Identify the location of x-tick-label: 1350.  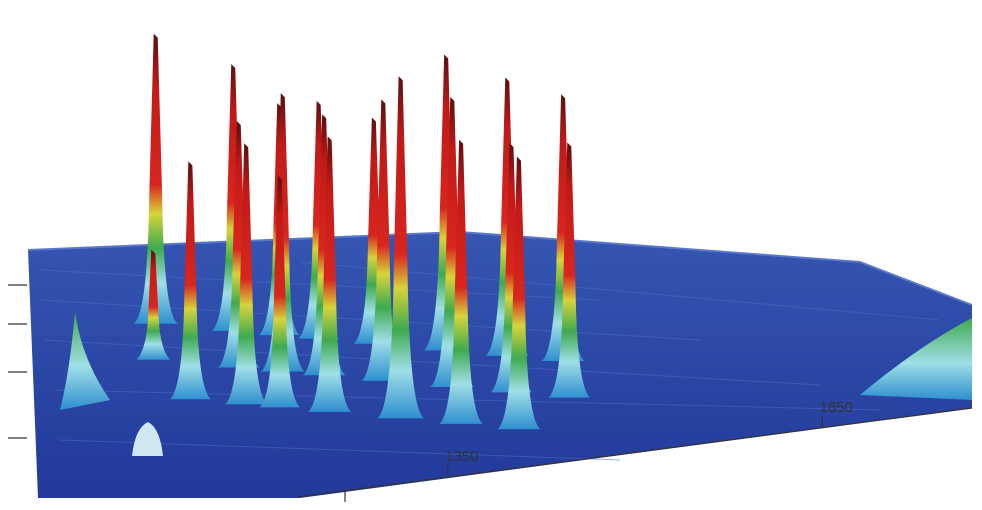
(461, 456).